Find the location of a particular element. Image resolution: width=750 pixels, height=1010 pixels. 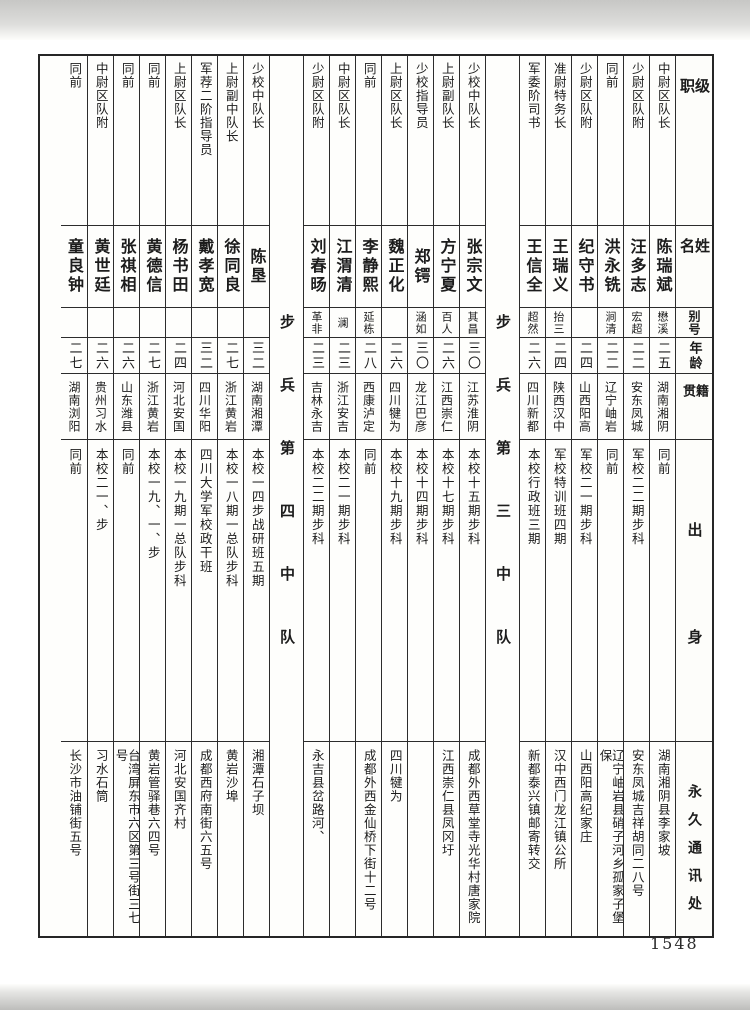

header-age-label: 年龄 is located at coordinates (694, 355).